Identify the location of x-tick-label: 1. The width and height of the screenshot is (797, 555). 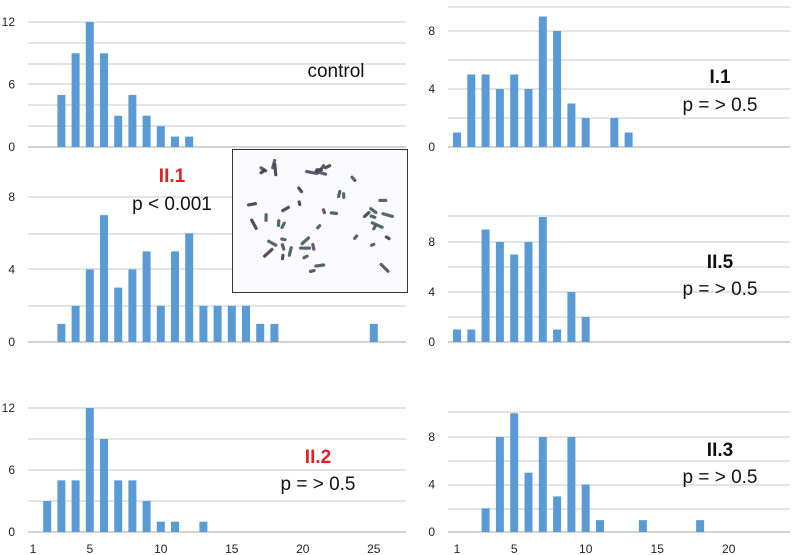
(33, 548).